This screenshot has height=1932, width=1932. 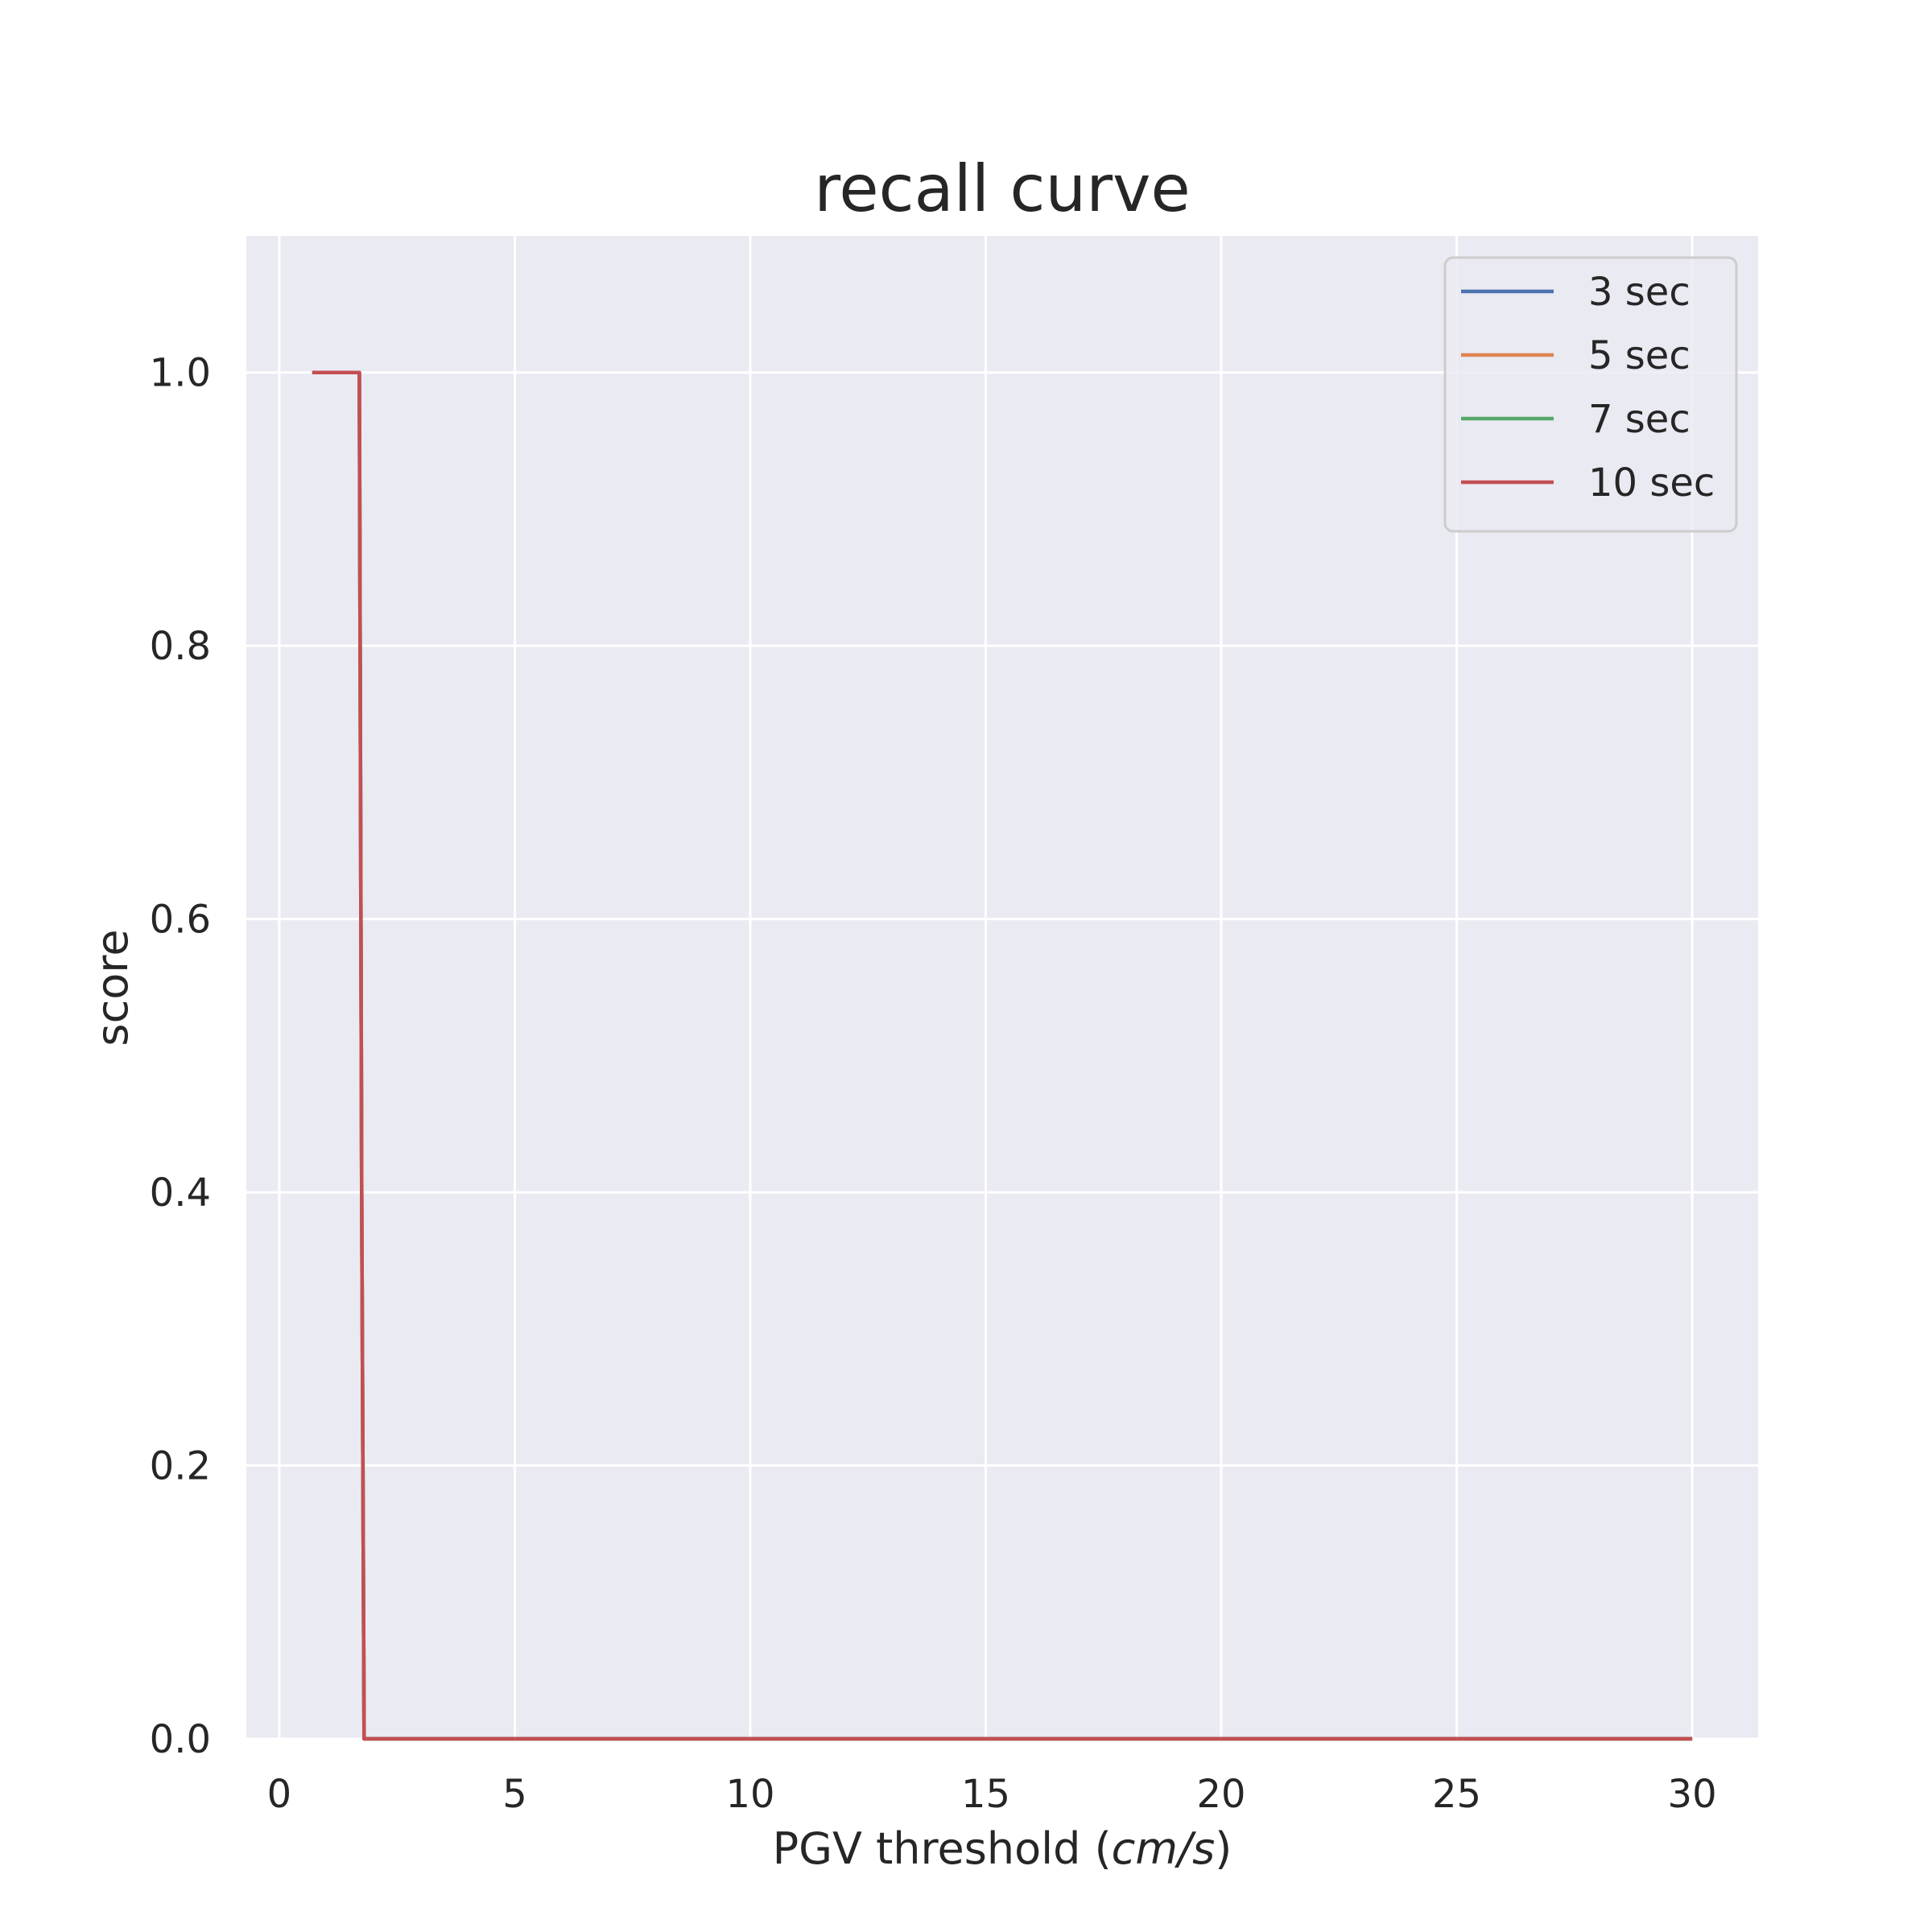 I want to click on x-tick-labels: 0 5 10 15 20 25 30, so click(x=992, y=1794).